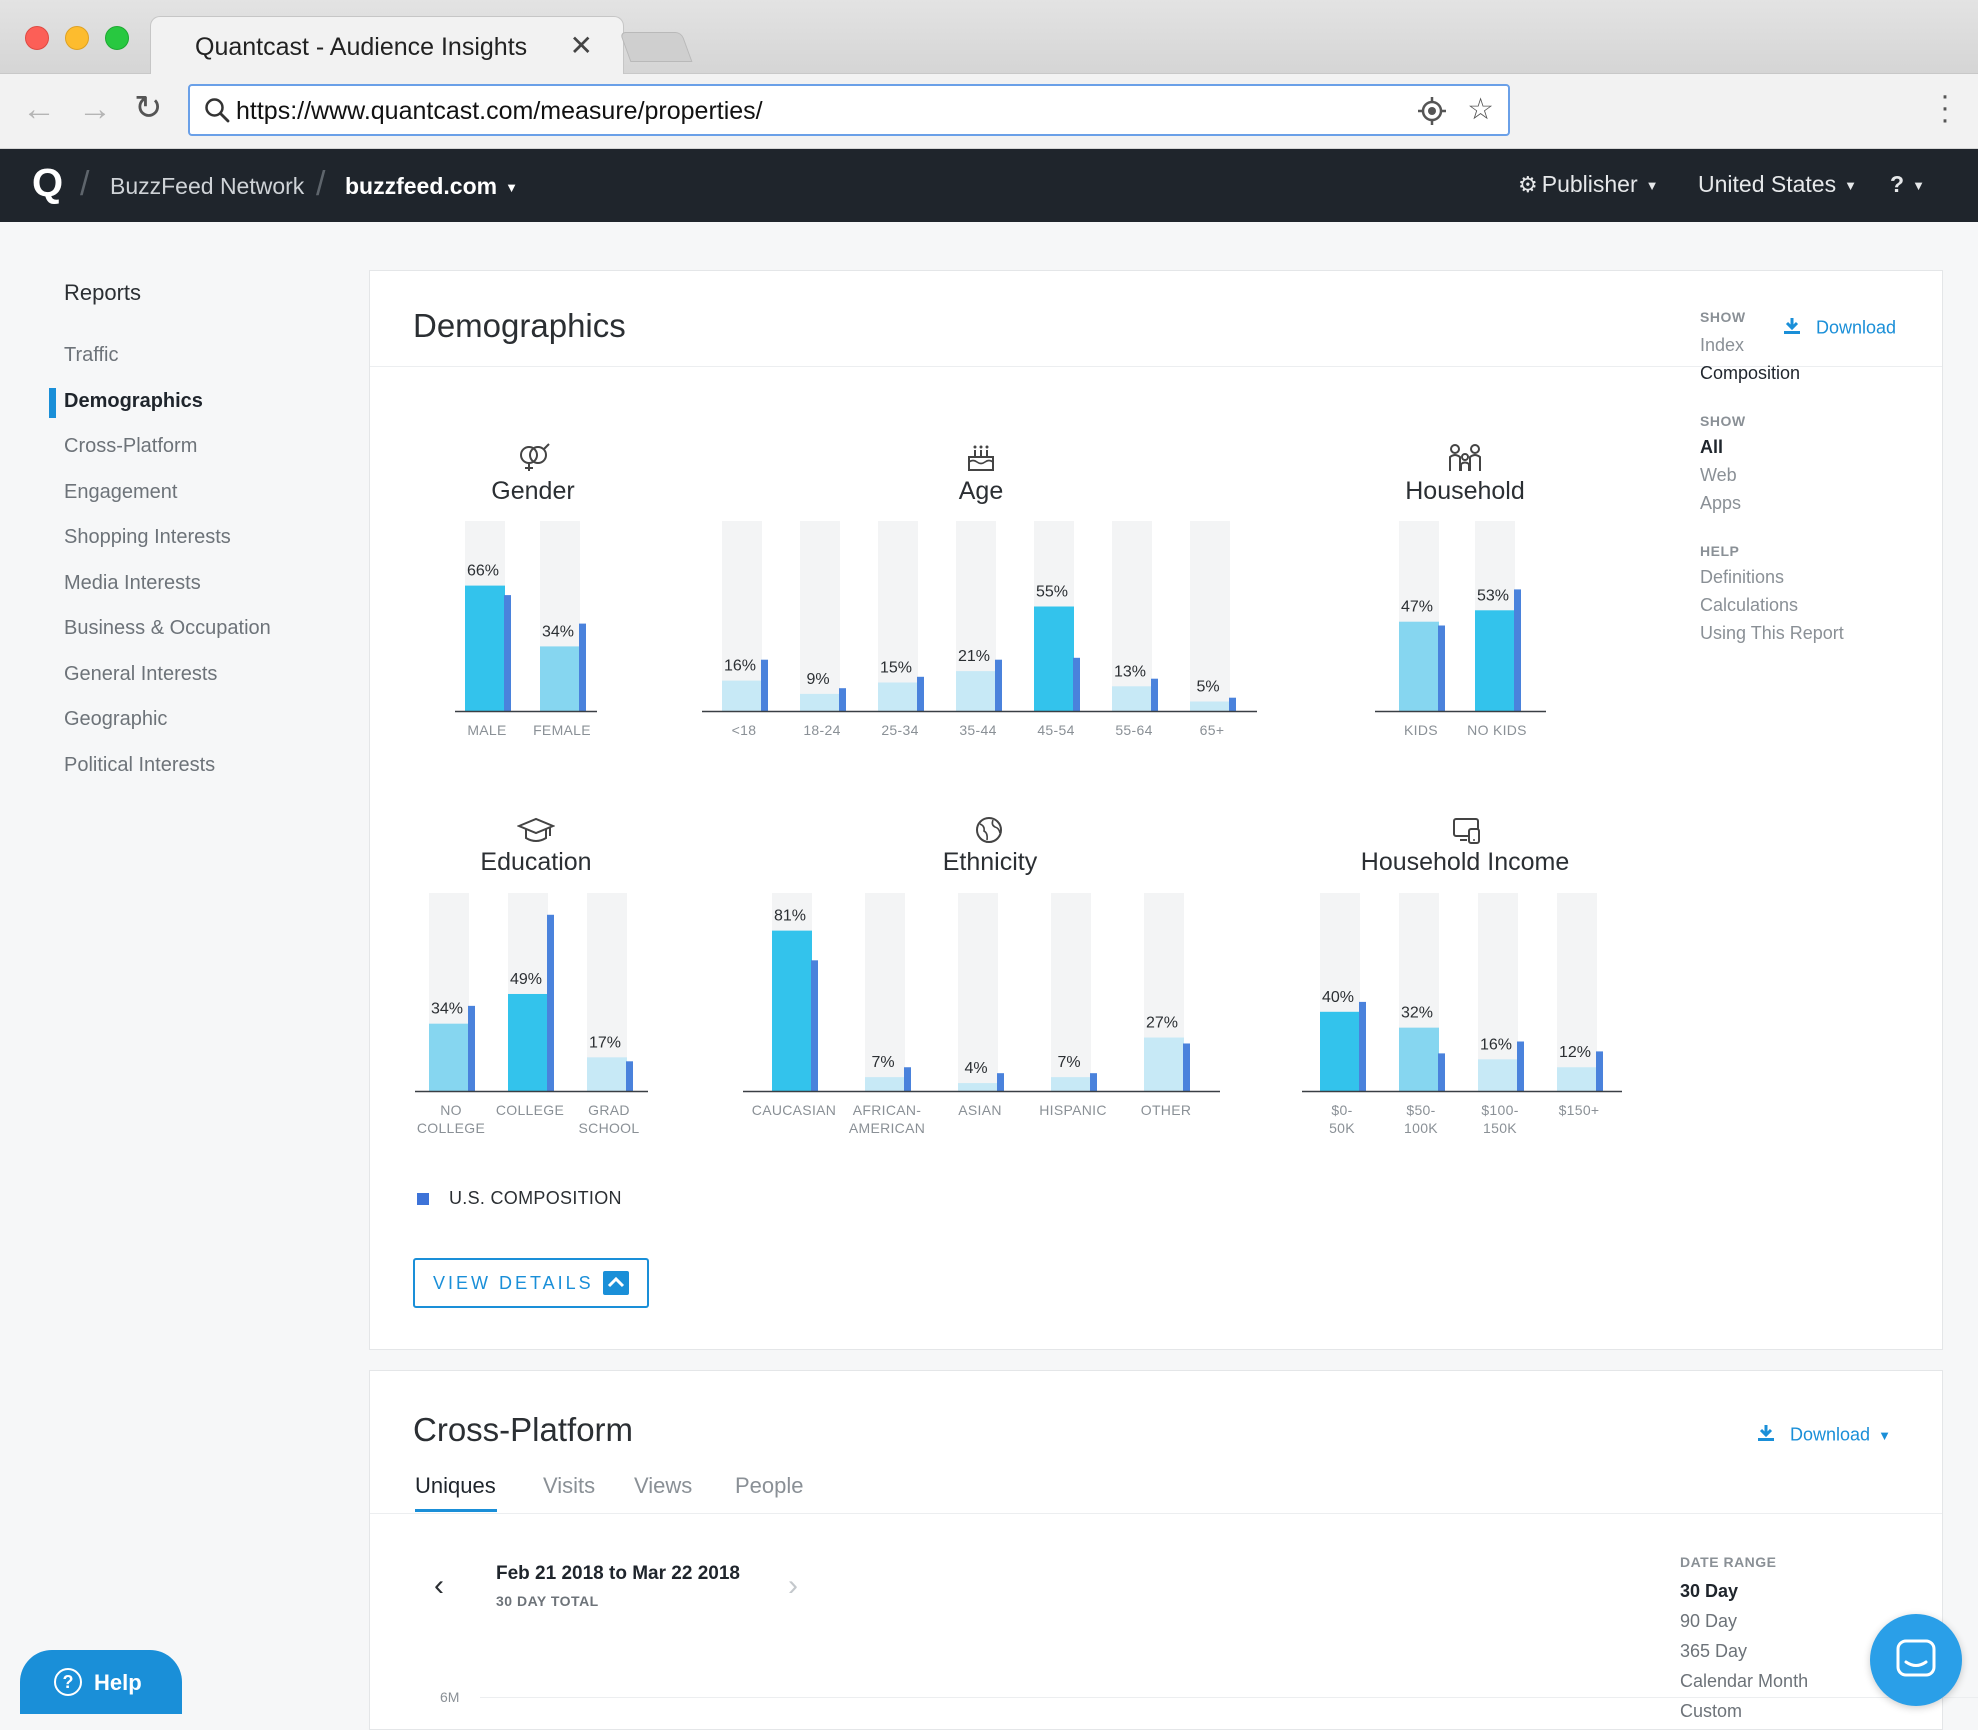  What do you see at coordinates (1749, 605) in the screenshot?
I see `help-calculations-link: Calculations` at bounding box center [1749, 605].